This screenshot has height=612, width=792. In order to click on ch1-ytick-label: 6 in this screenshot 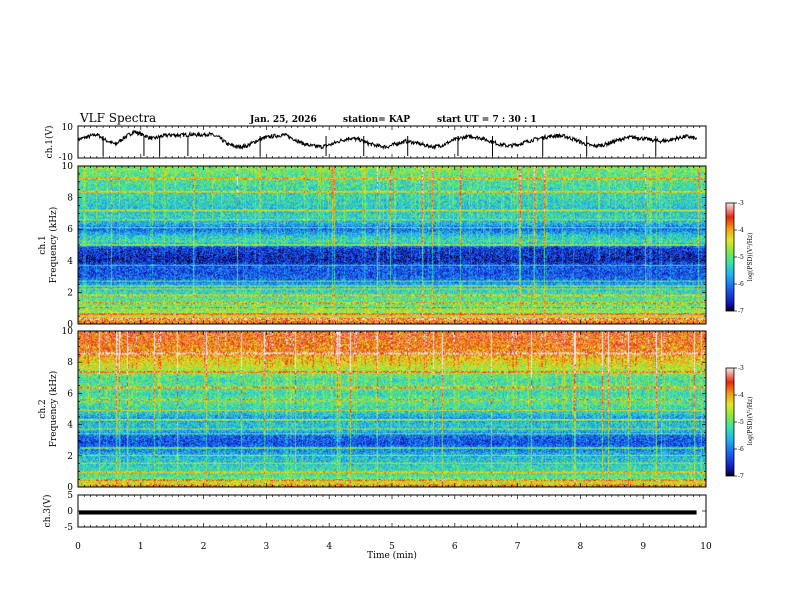, I will do `click(70, 230)`.